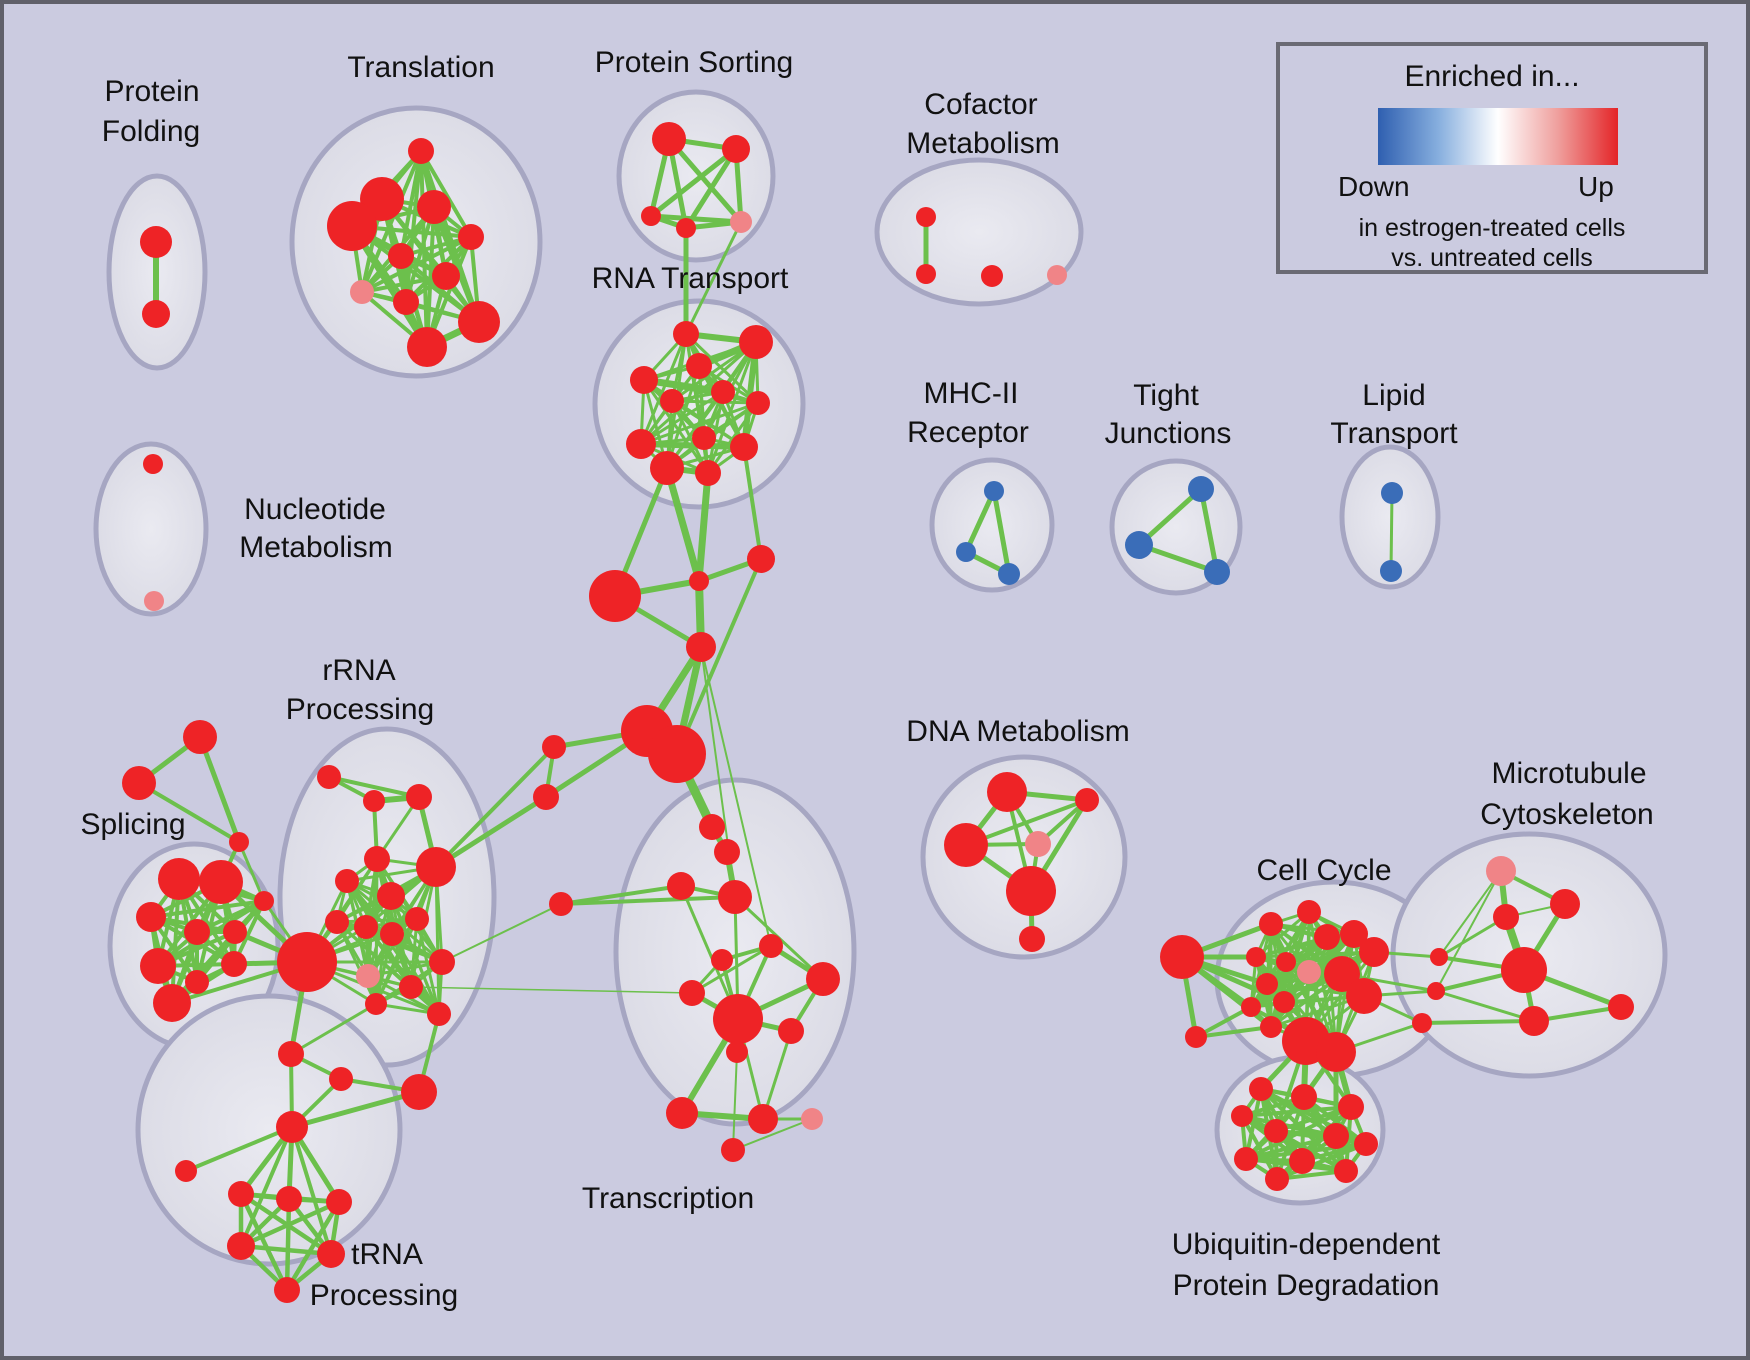 The height and width of the screenshot is (1360, 1750). I want to click on gene-set-node-st2, so click(139, 783).